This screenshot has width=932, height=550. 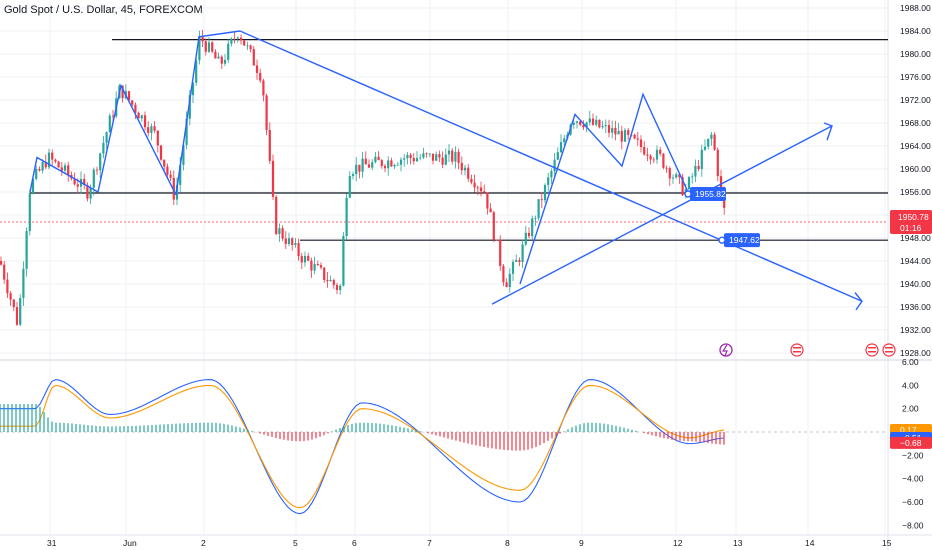 What do you see at coordinates (807, 350) in the screenshot?
I see `event-icons` at bounding box center [807, 350].